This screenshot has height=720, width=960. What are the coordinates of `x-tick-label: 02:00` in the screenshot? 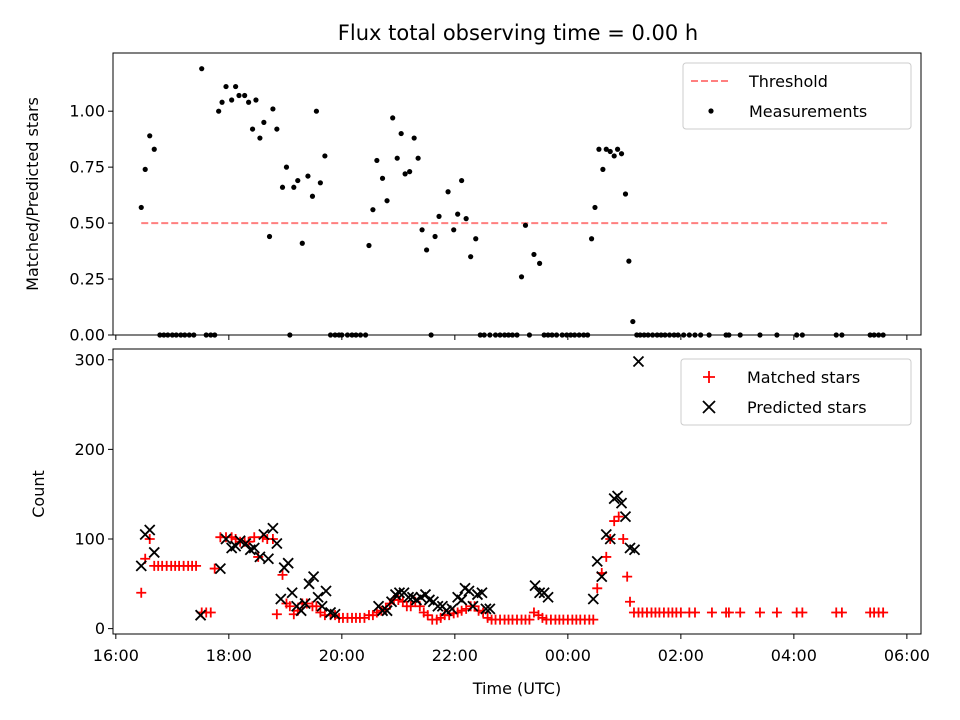 It's located at (681, 655).